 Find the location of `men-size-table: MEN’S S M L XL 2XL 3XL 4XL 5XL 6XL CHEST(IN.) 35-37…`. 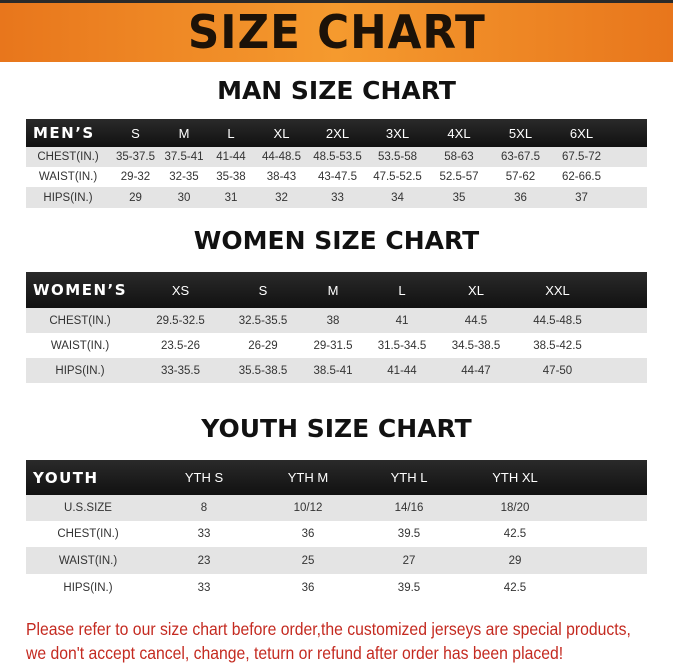

men-size-table: MEN’S S M L XL 2XL 3XL 4XL 5XL 6XL CHEST(IN.) 35-37… is located at coordinates (336, 163).